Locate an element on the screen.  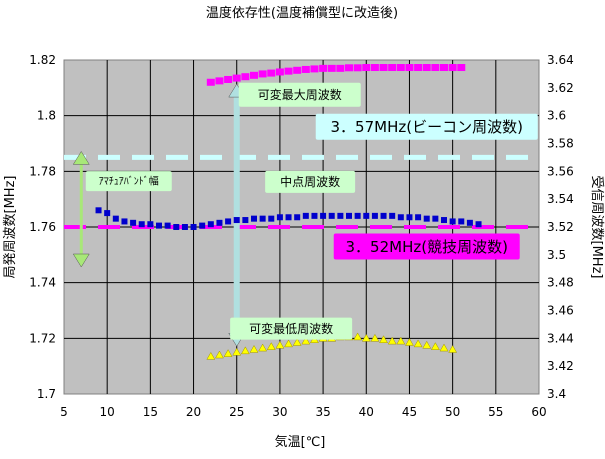
x-tick-label: 60 is located at coordinates (538, 412).